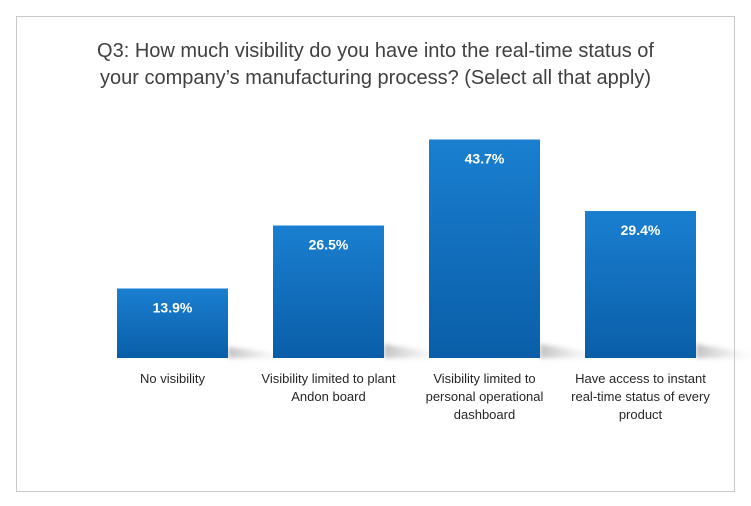 This screenshot has height=506, width=751. Describe the element at coordinates (328, 378) in the screenshot. I see `category-label-line: Visibility limited to plant` at that location.